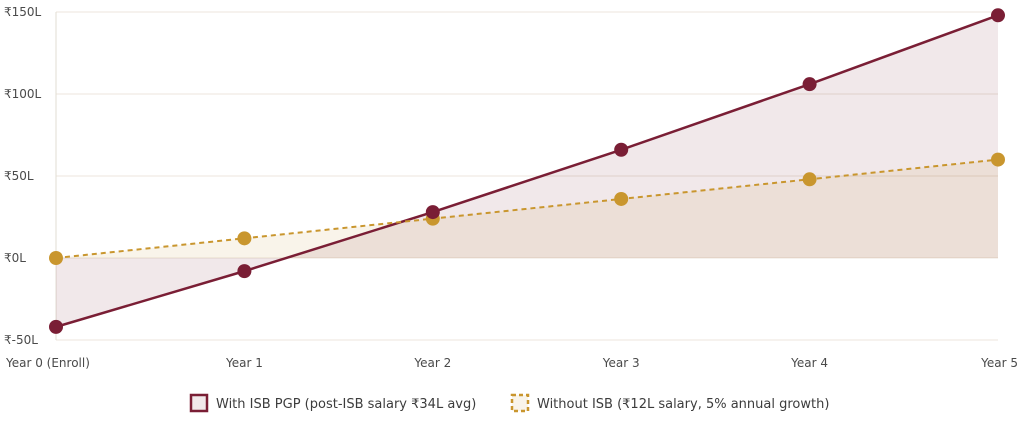 The height and width of the screenshot is (423, 1024). I want to click on legend-label-0: With ISB PGP (post-ISB salary ₹34L avg), so click(346, 404).